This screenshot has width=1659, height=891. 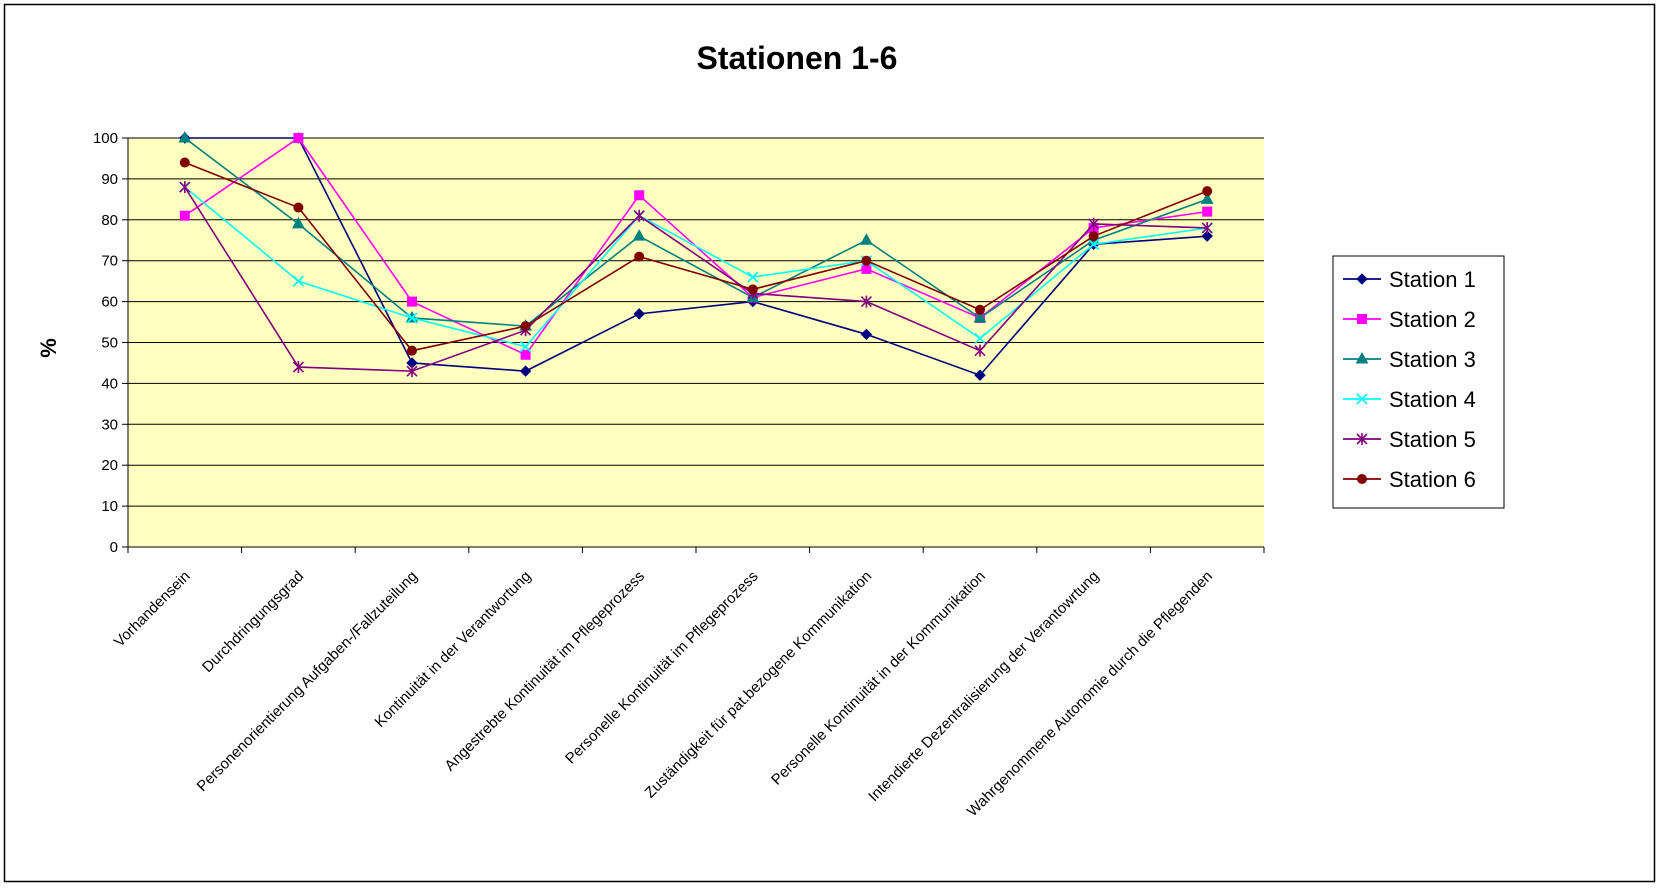 I want to click on legend-item: Station 6, so click(x=1409, y=479).